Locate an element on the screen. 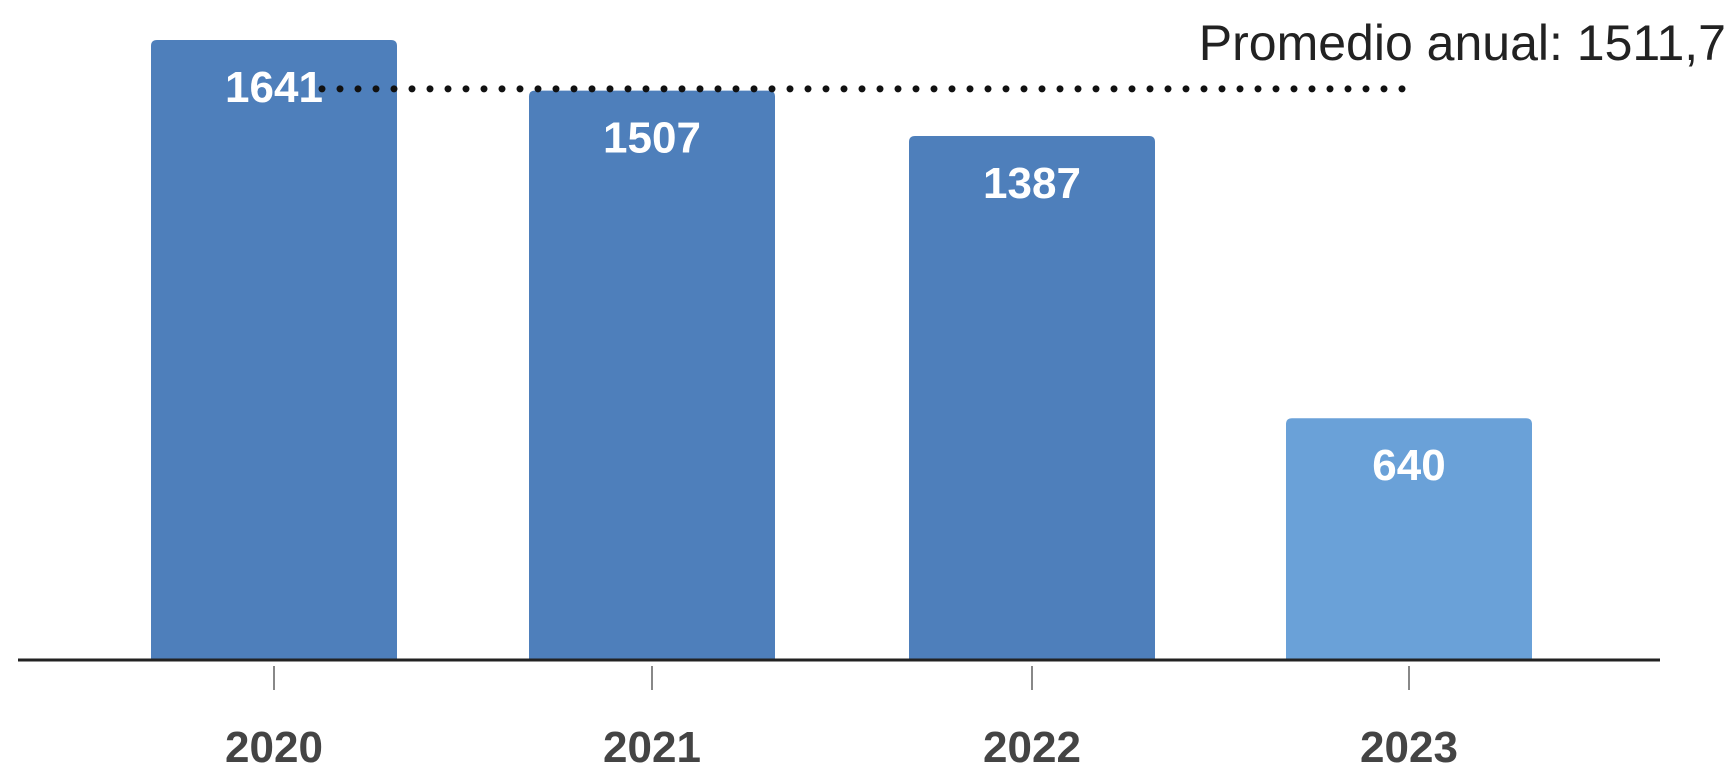  average-label: Promedio anual: 1511,7 is located at coordinates (1462, 43).